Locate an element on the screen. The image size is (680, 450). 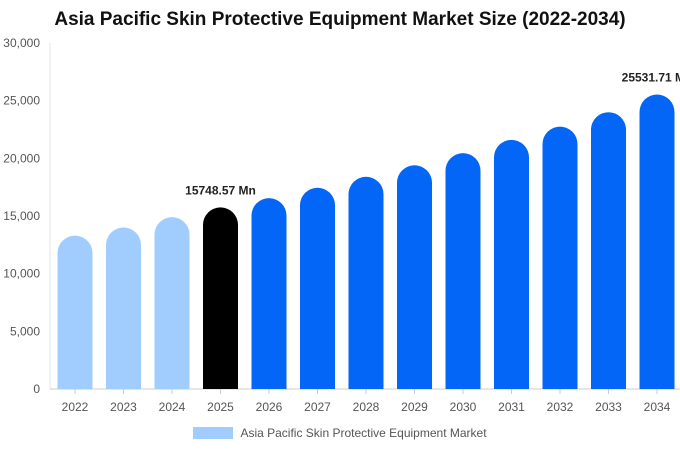
x-tick-label: 2023 is located at coordinates (123, 407).